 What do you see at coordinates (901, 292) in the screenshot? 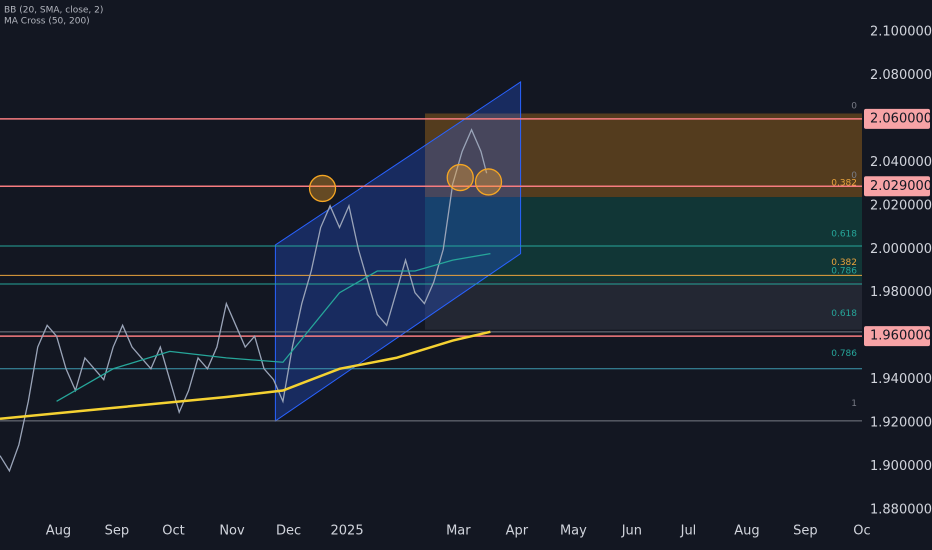
I see `y-tick-label: 1.980000` at bounding box center [901, 292].